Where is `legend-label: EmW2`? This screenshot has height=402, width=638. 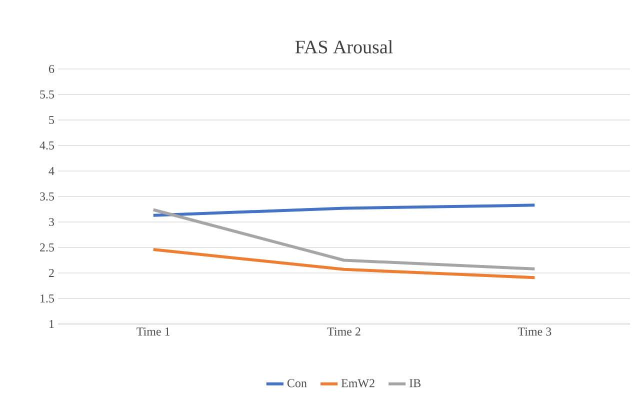
legend-label: EmW2 is located at coordinates (357, 383).